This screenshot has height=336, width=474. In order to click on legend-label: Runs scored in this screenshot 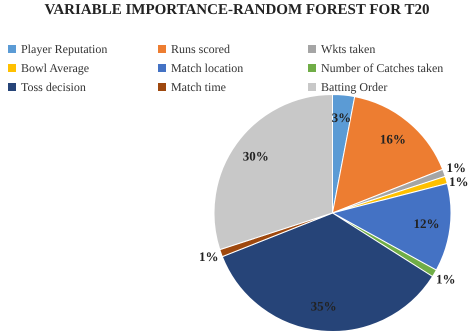, I will do `click(200, 49)`.